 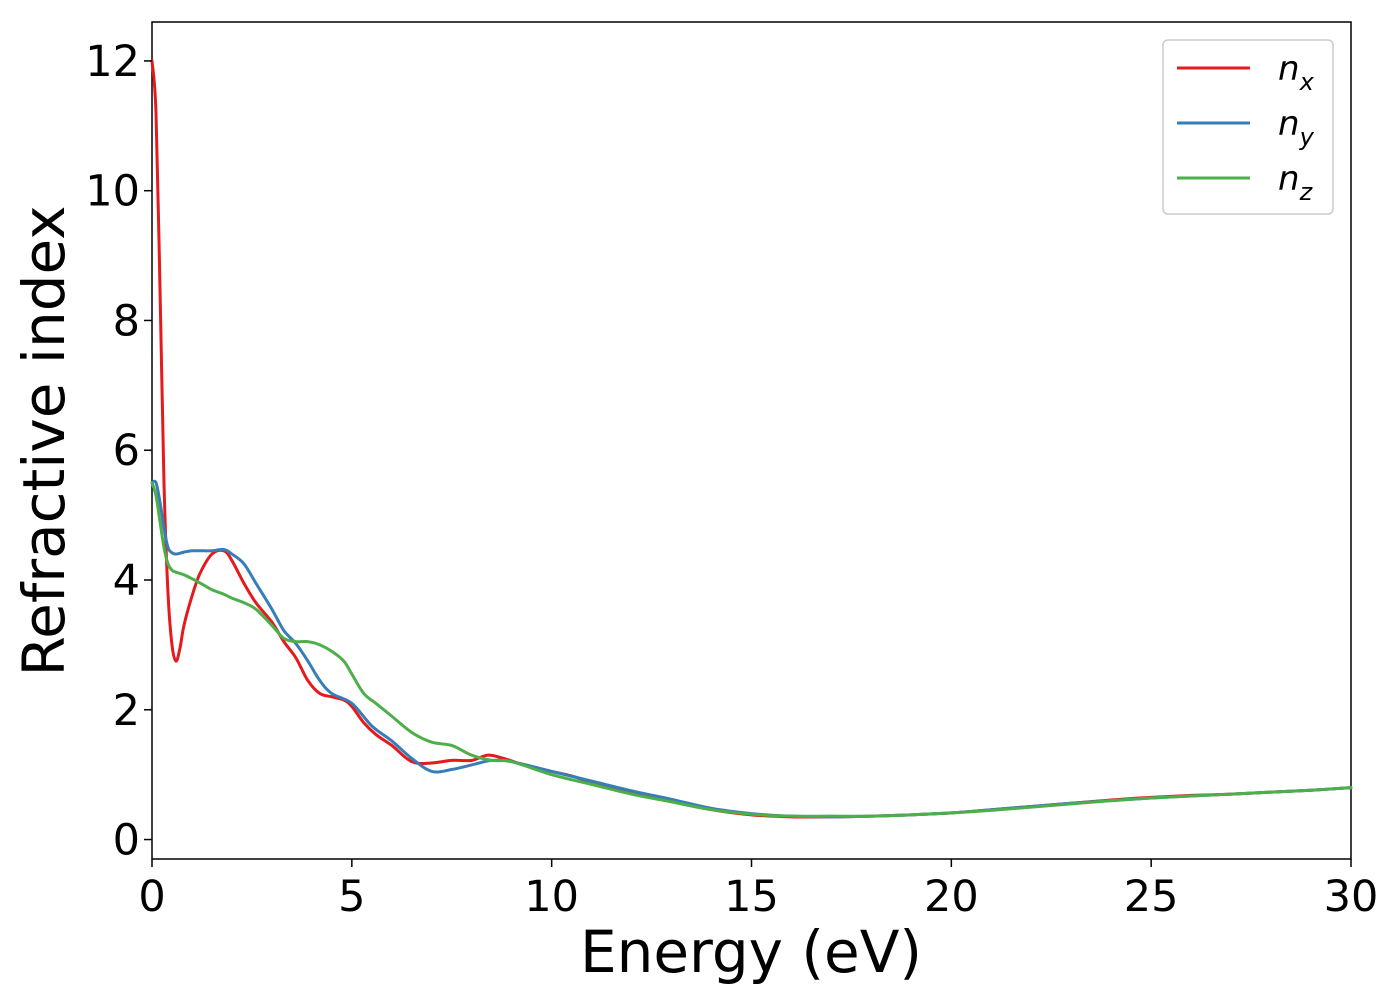 What do you see at coordinates (126, 581) in the screenshot?
I see `y-tick-label: 4` at bounding box center [126, 581].